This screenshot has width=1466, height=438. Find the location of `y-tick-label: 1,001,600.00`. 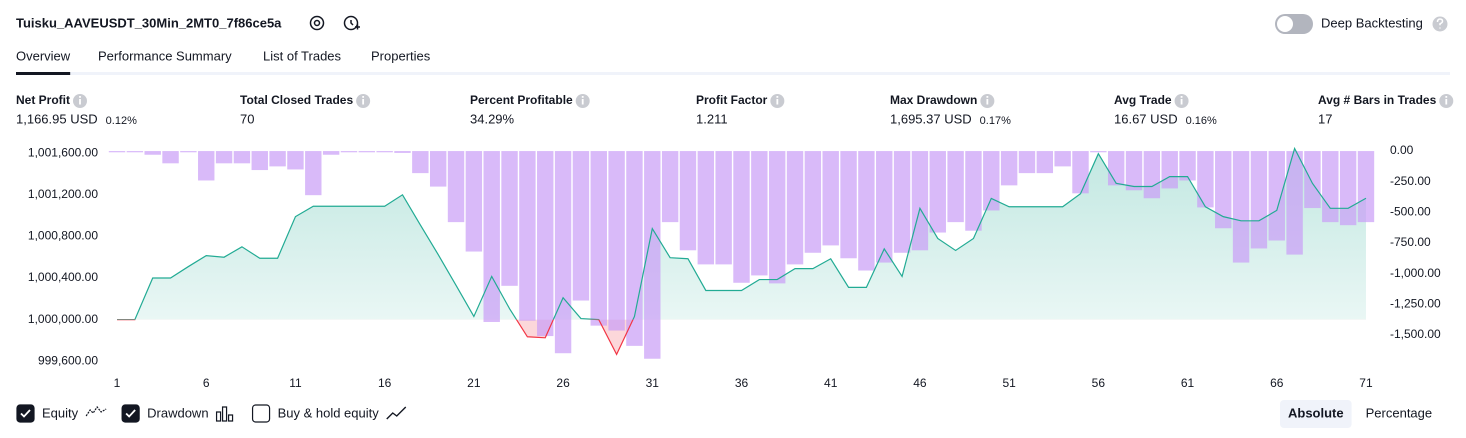

y-tick-label: 1,001,600.00 is located at coordinates (63, 152).